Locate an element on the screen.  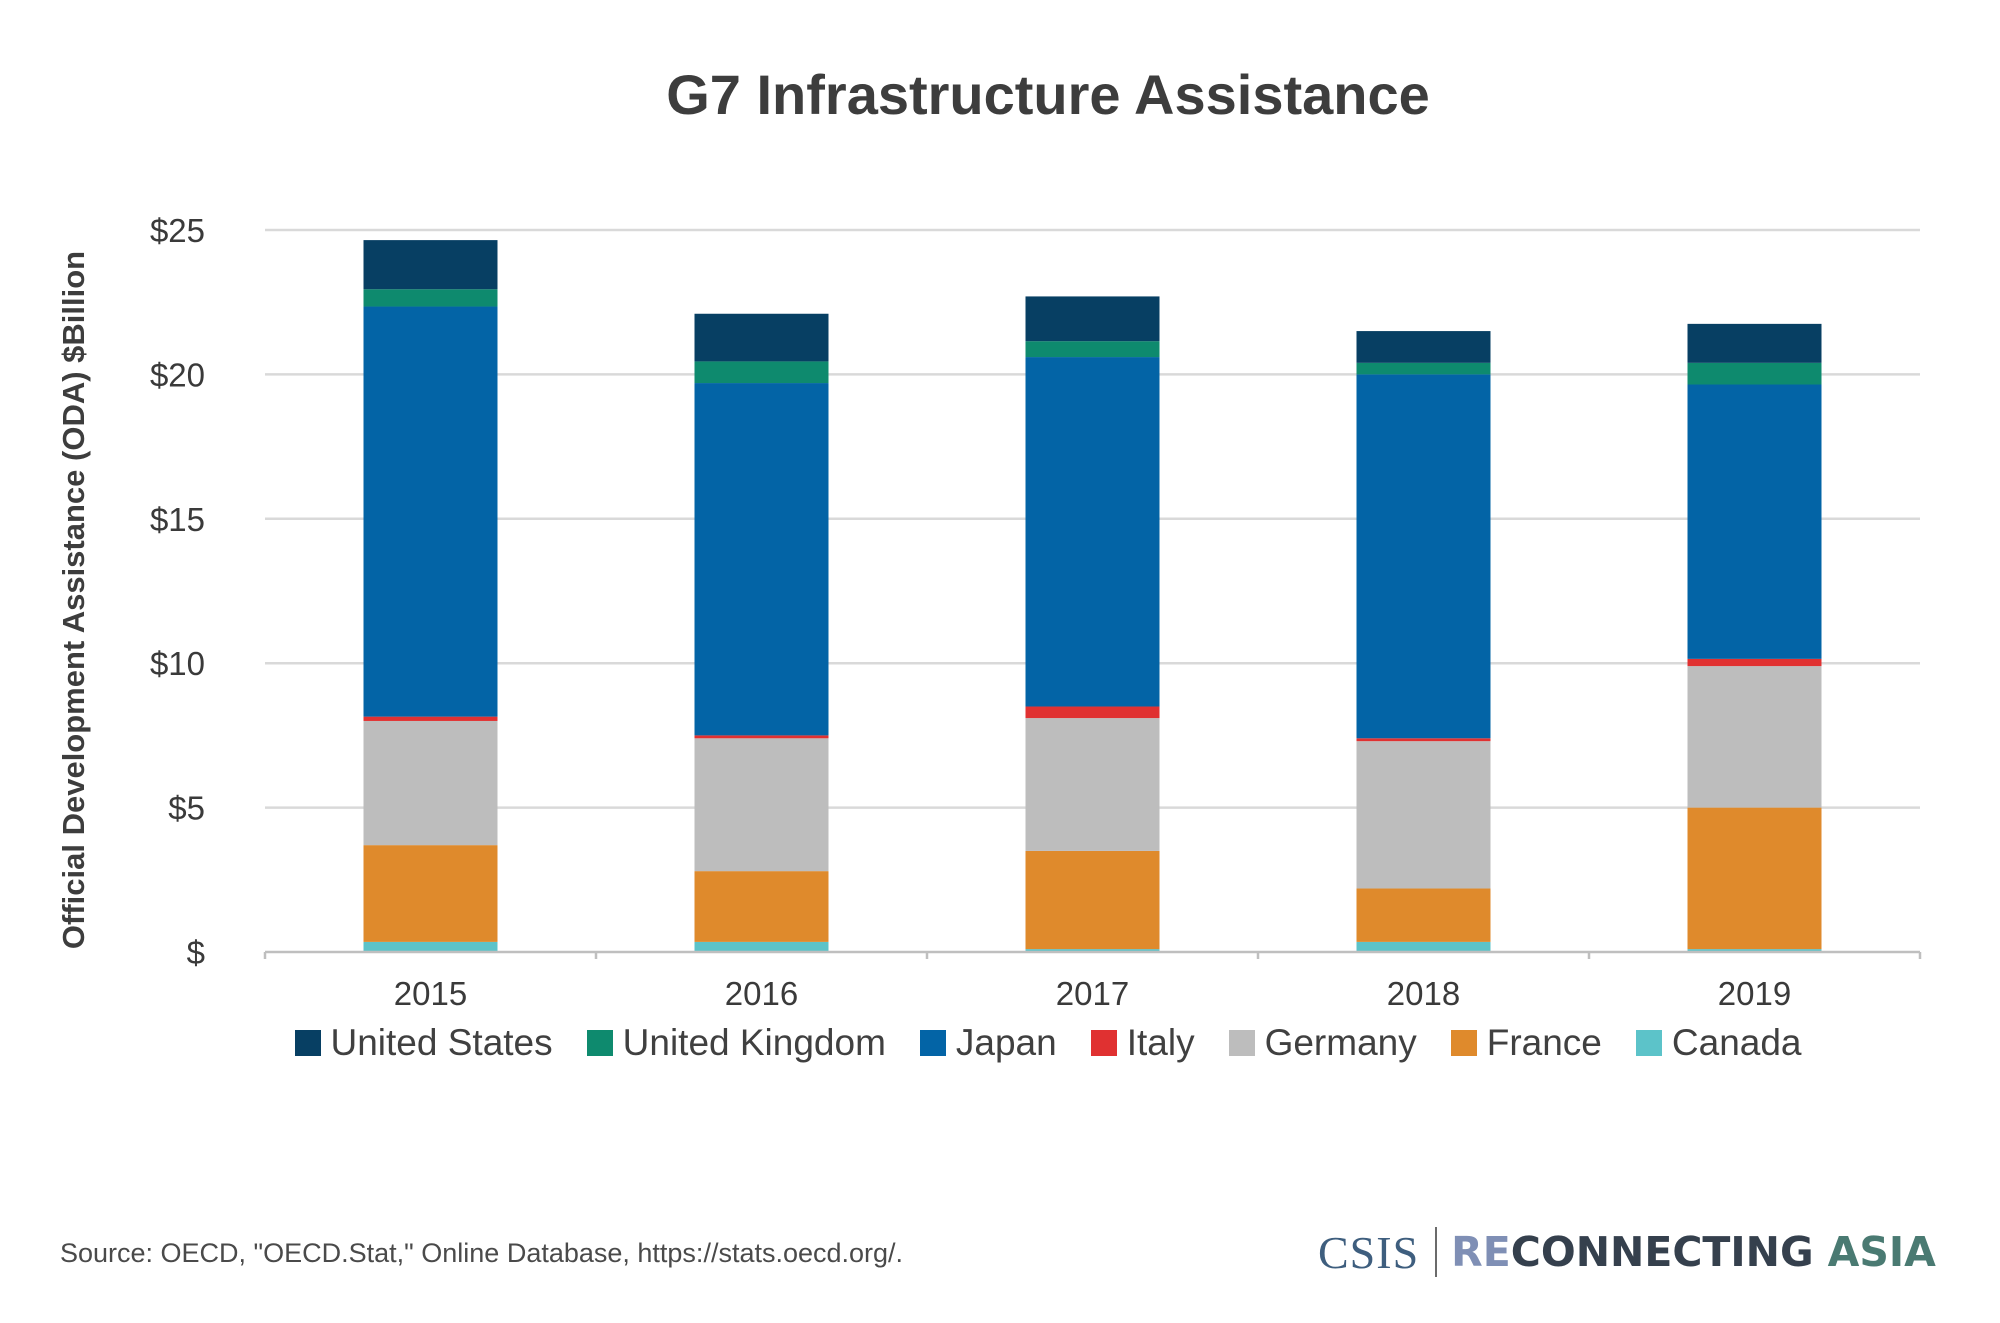
logo-connecting: CONNECTING is located at coordinates (1662, 1252).